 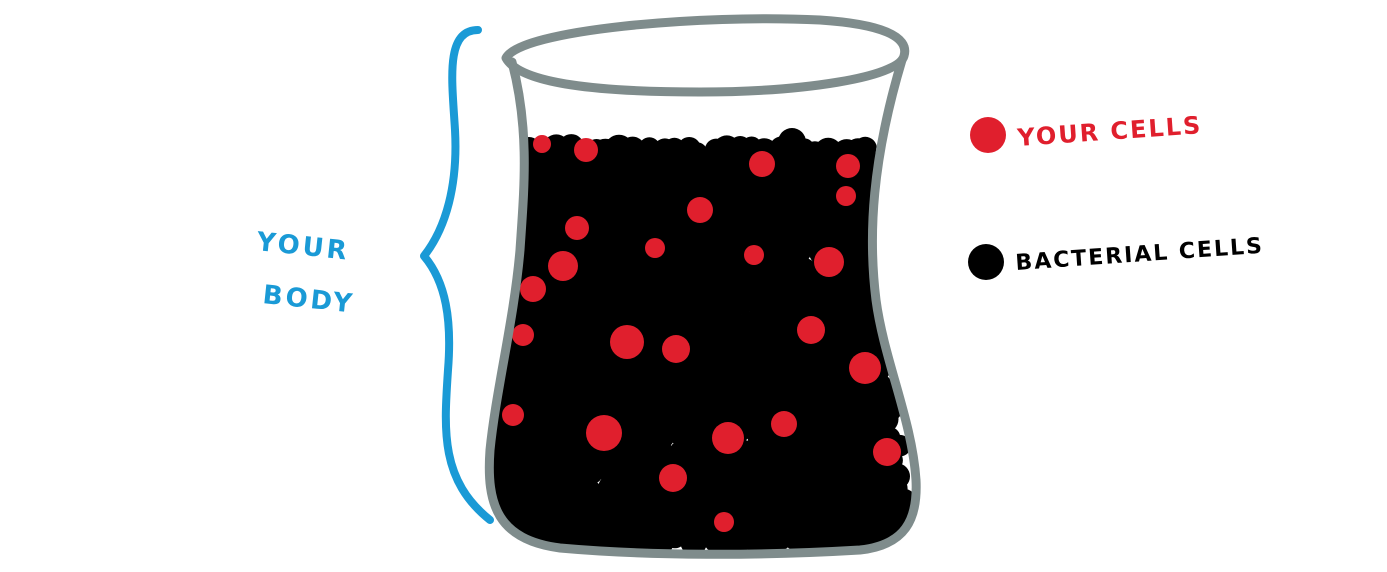 I want to click on jar-rim, so click(x=705, y=55).